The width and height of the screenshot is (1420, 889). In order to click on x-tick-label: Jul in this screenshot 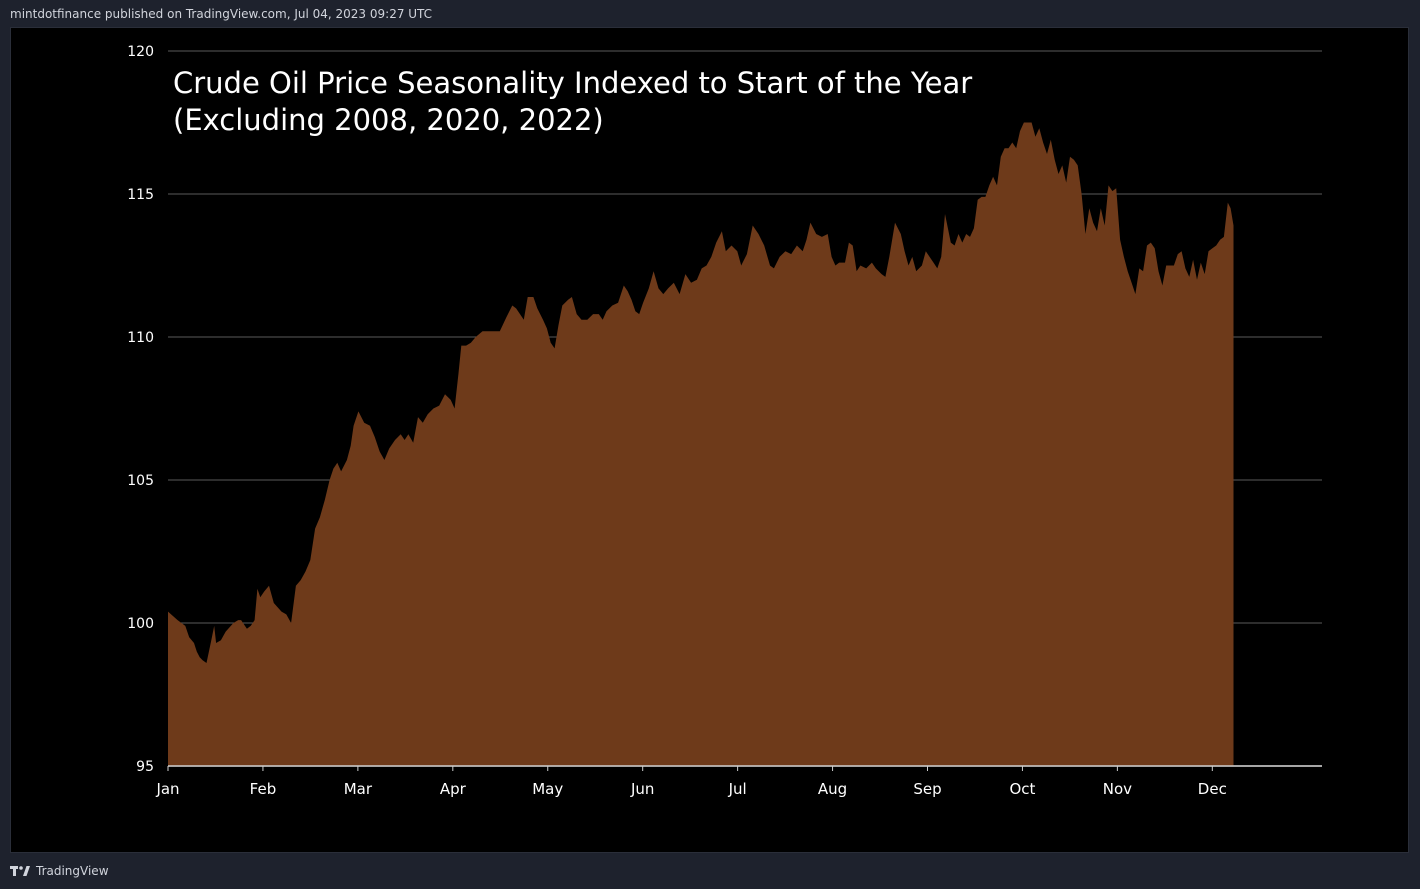, I will do `click(737, 789)`.